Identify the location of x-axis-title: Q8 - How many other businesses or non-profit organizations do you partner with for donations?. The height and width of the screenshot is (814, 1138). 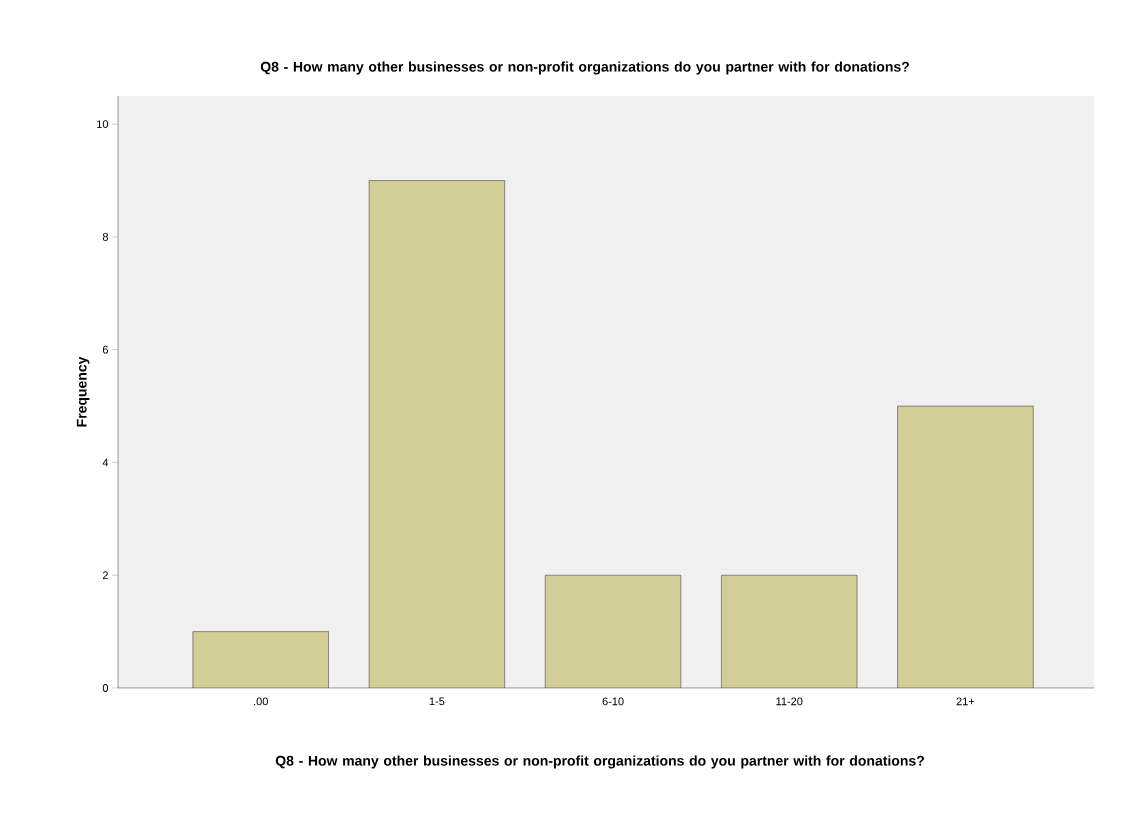
(599, 762).